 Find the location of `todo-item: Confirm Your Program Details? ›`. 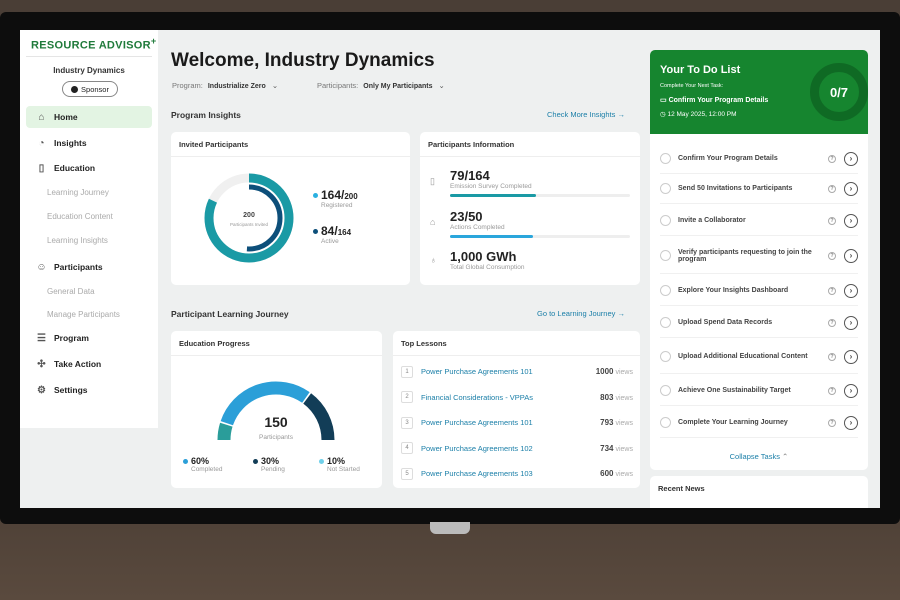

todo-item: Confirm Your Program Details? › is located at coordinates (759, 159).